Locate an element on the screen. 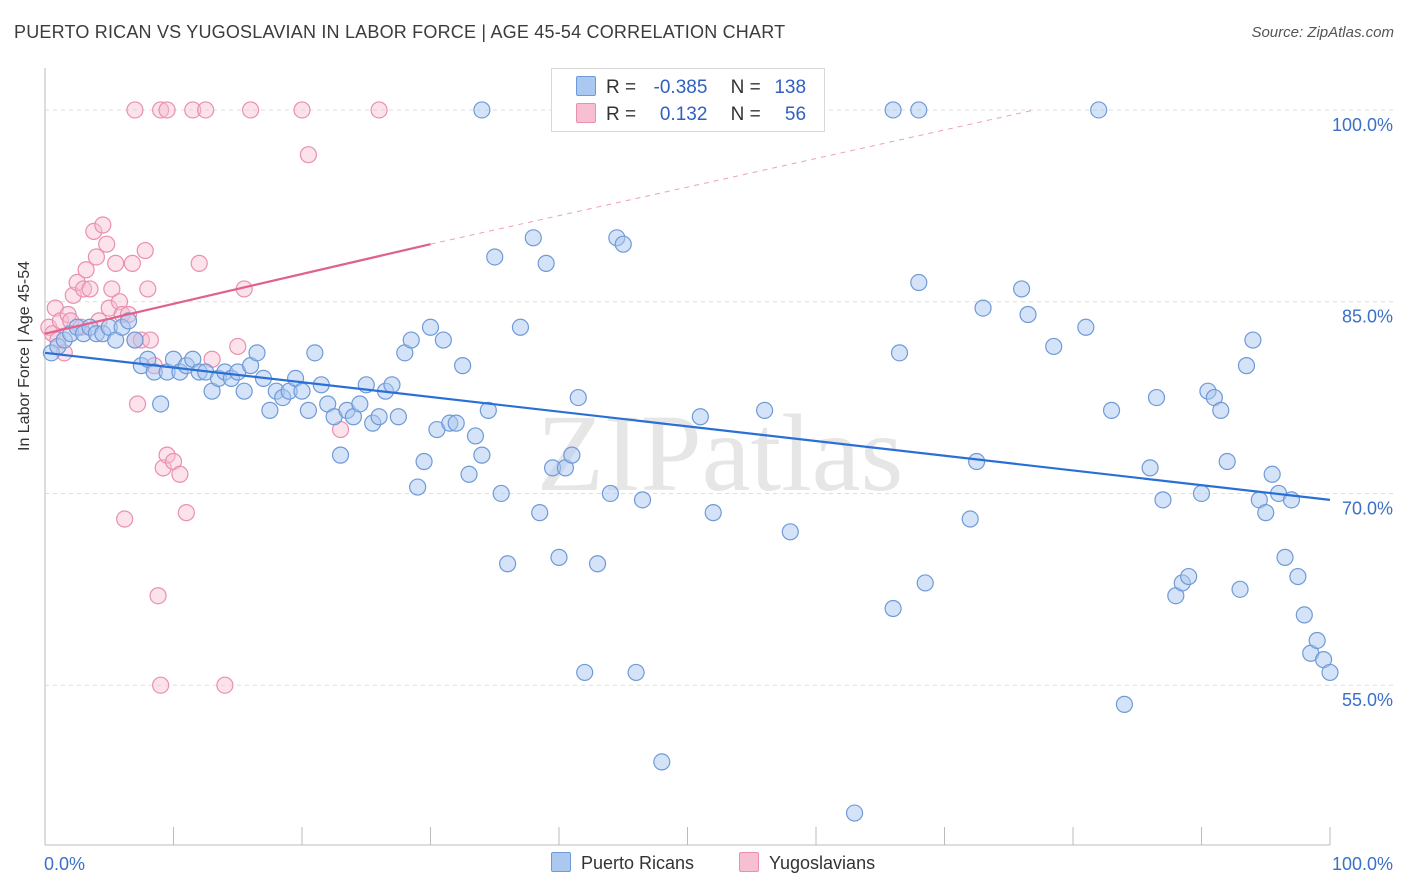 The width and height of the screenshot is (1406, 892). r-value: 0.132 is located at coordinates (683, 114).